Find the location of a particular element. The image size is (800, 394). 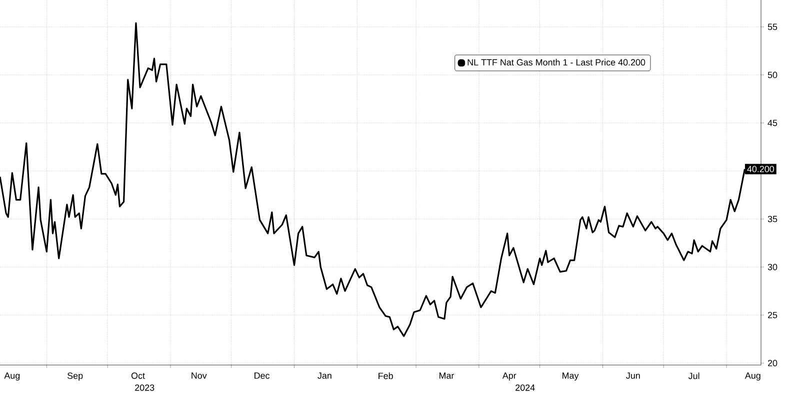

x-tick-label: Mar is located at coordinates (446, 375).